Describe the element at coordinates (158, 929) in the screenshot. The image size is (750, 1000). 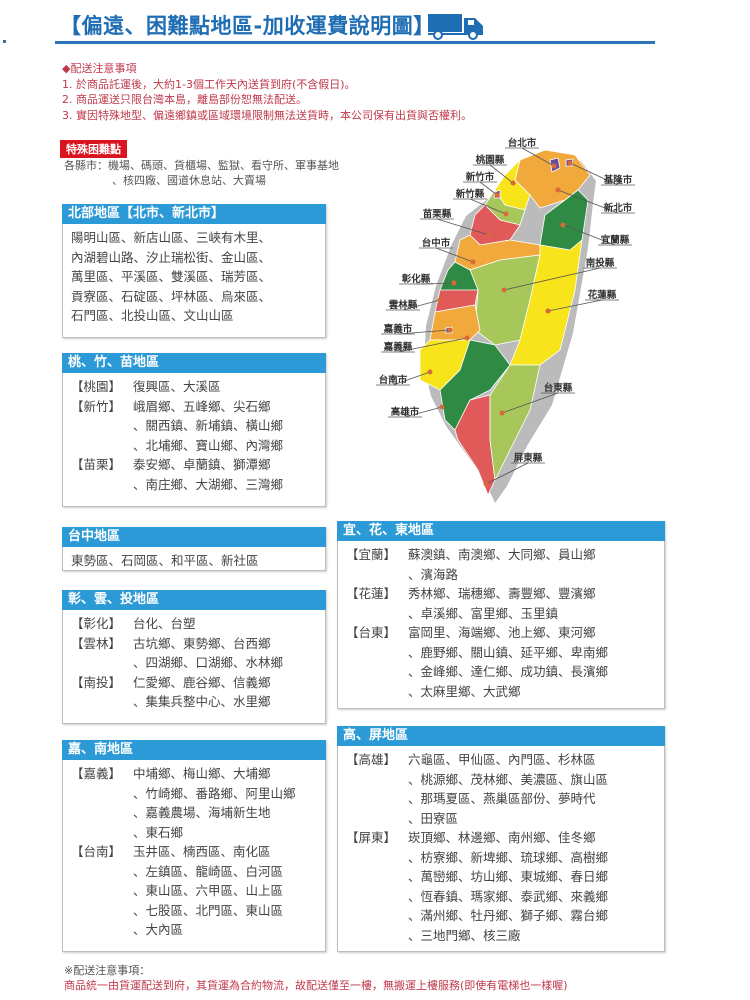
I see `district-line: 、大內區` at that location.